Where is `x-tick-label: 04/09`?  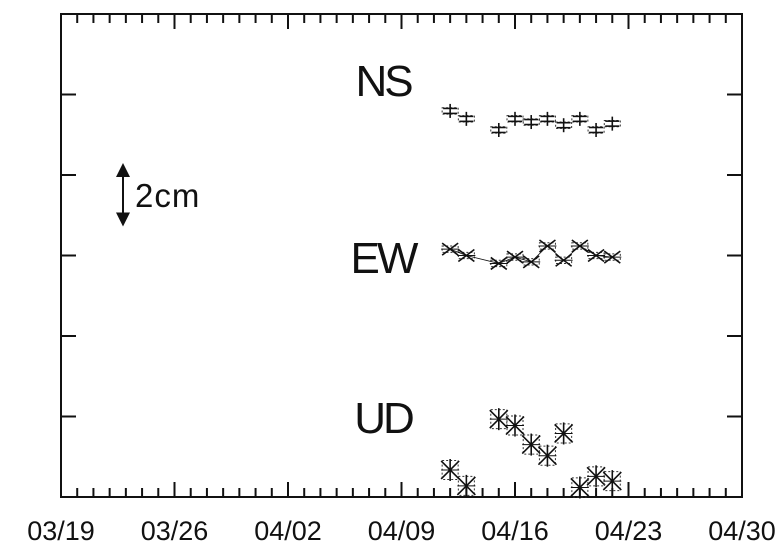
x-tick-label: 04/09 is located at coordinates (402, 531).